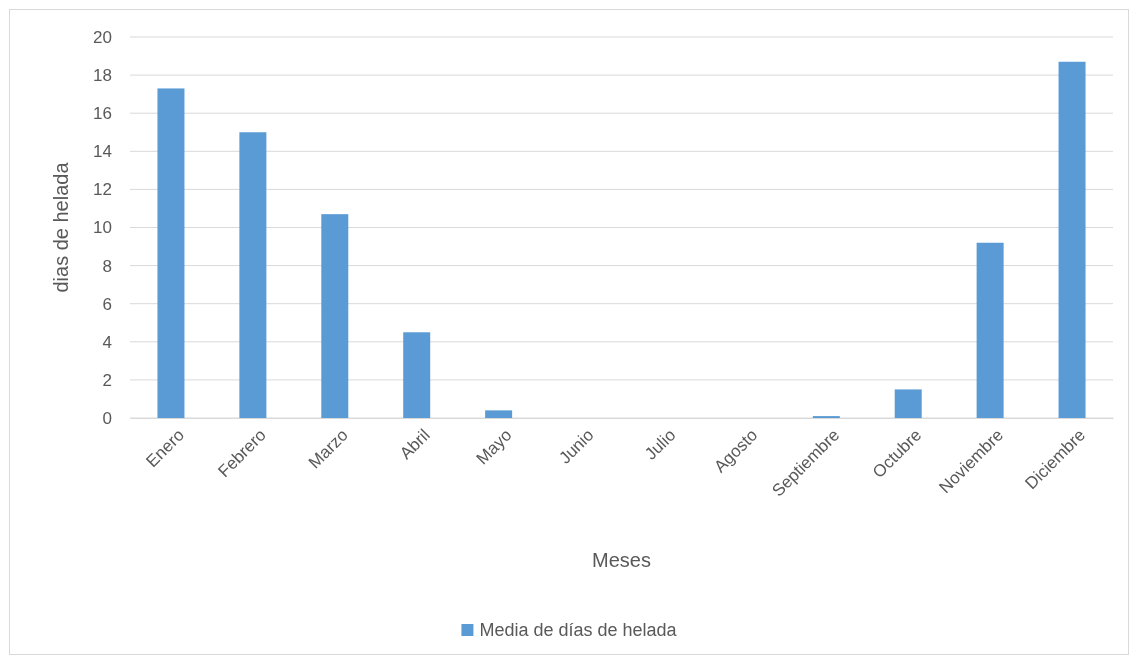 Image resolution: width=1138 pixels, height=664 pixels. I want to click on y-tick-label: 14, so click(102, 152).